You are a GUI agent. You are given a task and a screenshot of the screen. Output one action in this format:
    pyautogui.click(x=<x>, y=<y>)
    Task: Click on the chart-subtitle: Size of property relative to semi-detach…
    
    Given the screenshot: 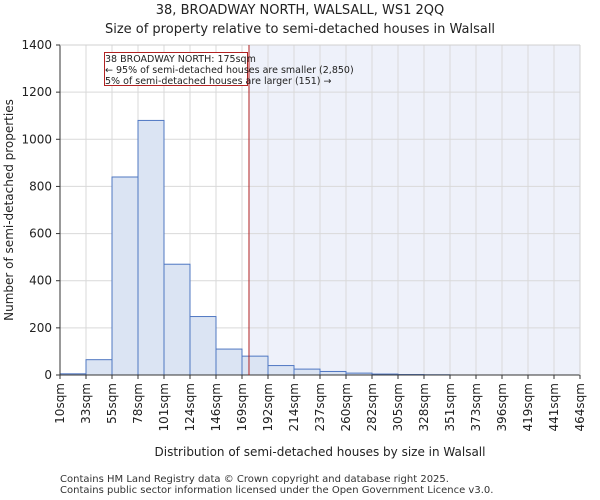 What is the action you would take?
    pyautogui.click(x=300, y=29)
    